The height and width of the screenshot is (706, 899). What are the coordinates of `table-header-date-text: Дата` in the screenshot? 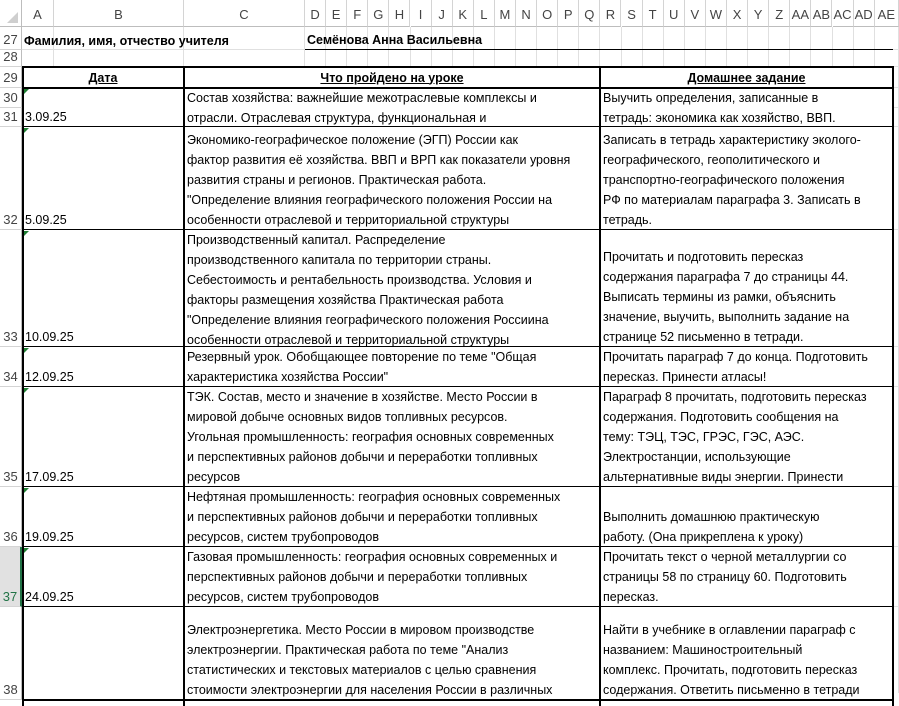 It's located at (103, 77).